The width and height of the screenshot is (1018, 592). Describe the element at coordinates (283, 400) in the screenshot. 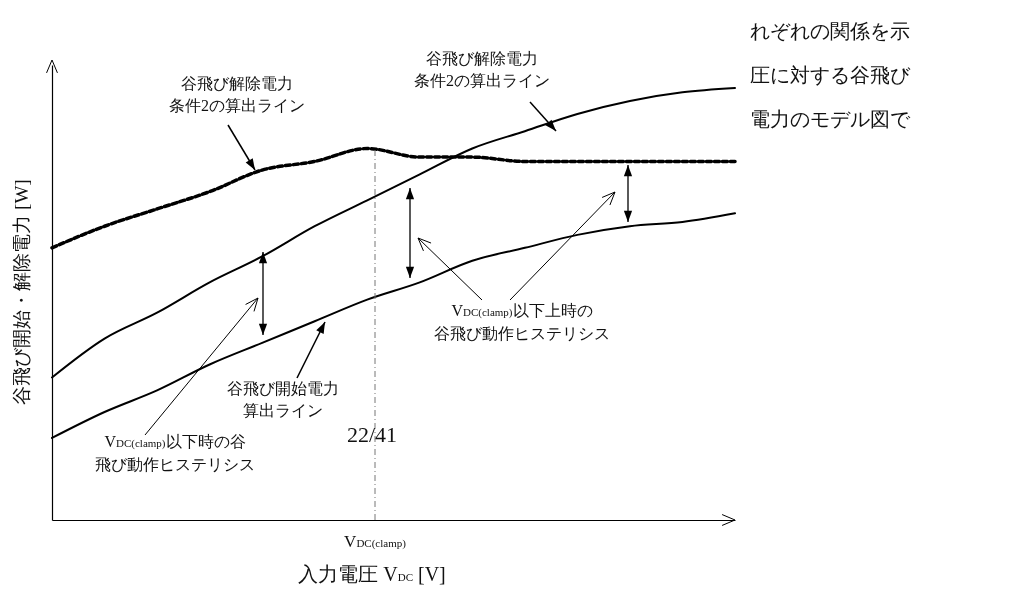

I see `annotation: 谷飛び開始電力算出ライン` at that location.